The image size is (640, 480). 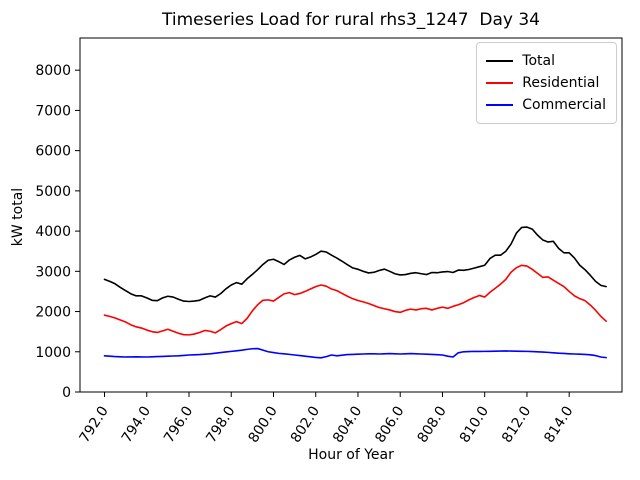 What do you see at coordinates (538, 61) in the screenshot?
I see `legend-label: Total` at bounding box center [538, 61].